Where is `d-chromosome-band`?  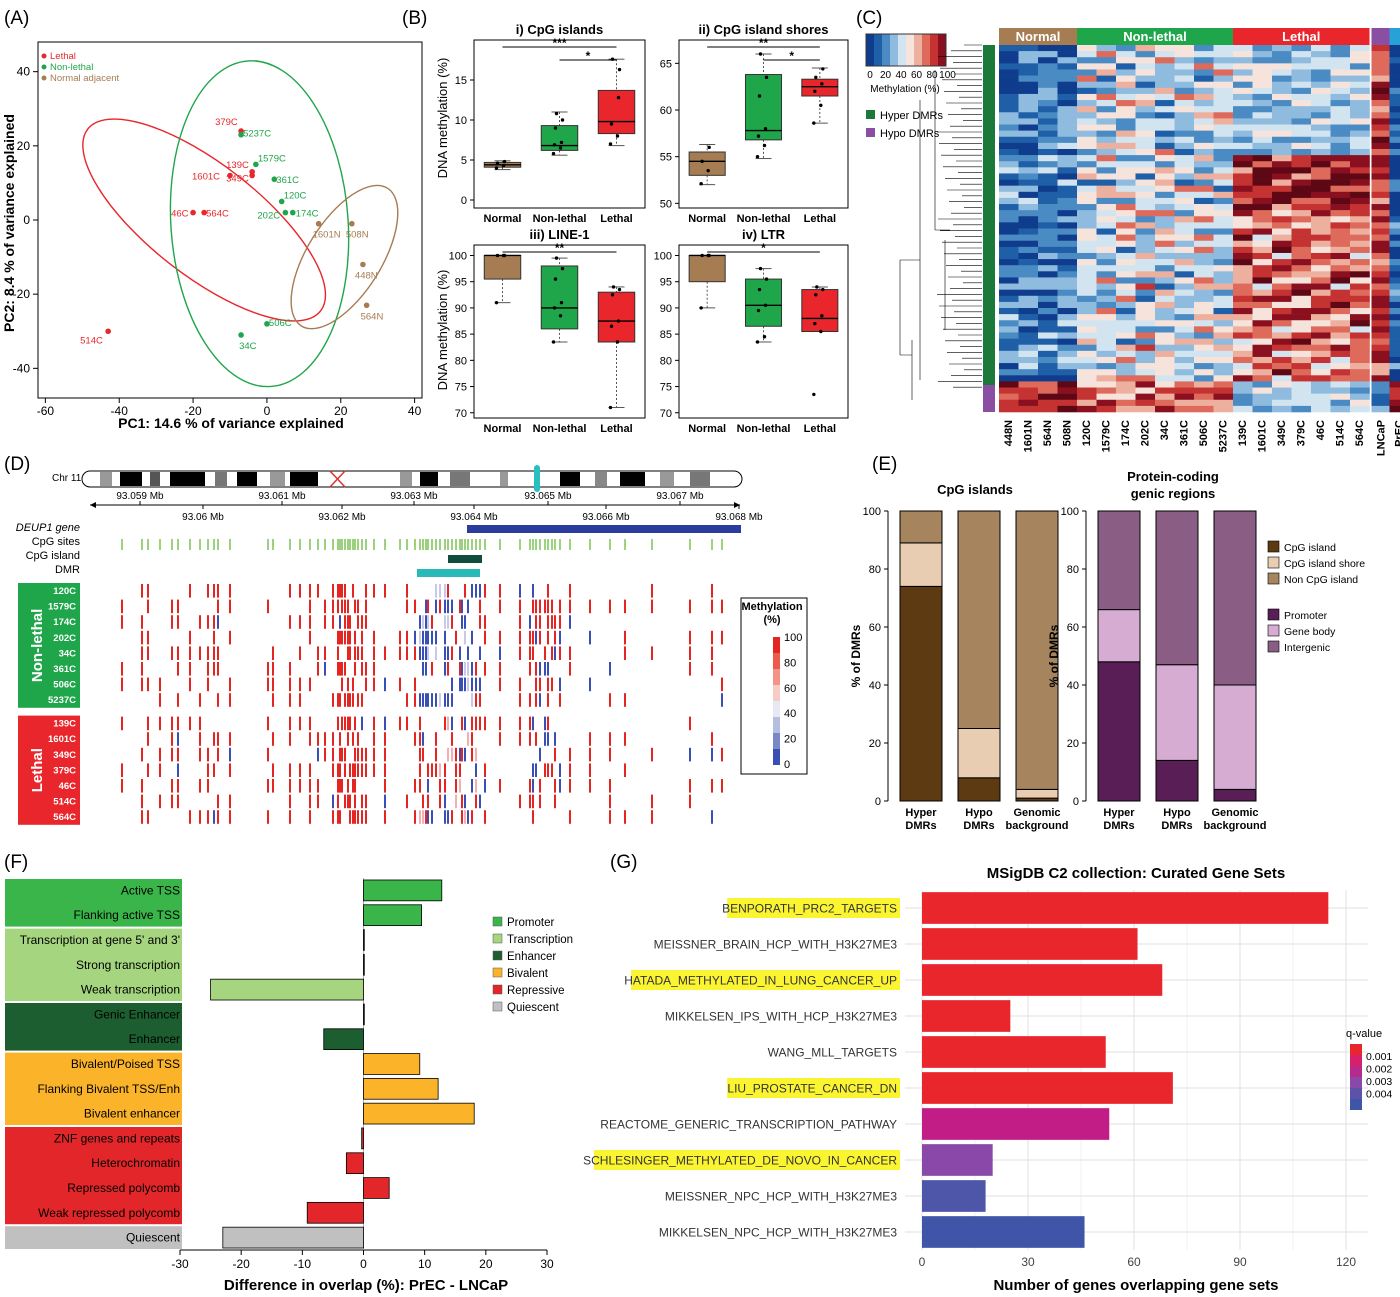 d-chromosome-band is located at coordinates (601, 479).